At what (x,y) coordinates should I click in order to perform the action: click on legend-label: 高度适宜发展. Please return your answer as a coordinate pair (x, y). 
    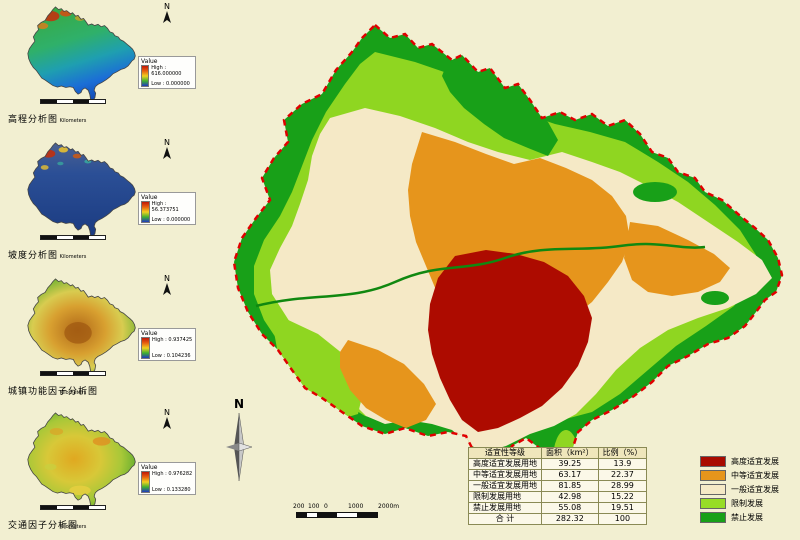
    Looking at the image, I should click on (755, 461).